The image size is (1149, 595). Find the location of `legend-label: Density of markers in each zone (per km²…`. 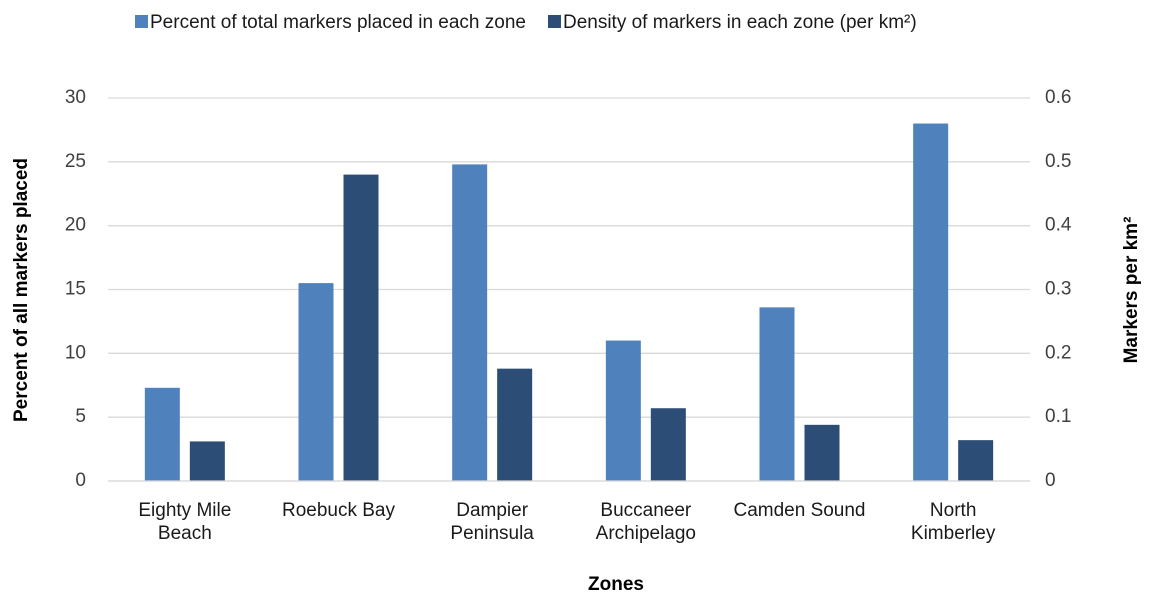

legend-label: Density of markers in each zone (per km²… is located at coordinates (740, 22).